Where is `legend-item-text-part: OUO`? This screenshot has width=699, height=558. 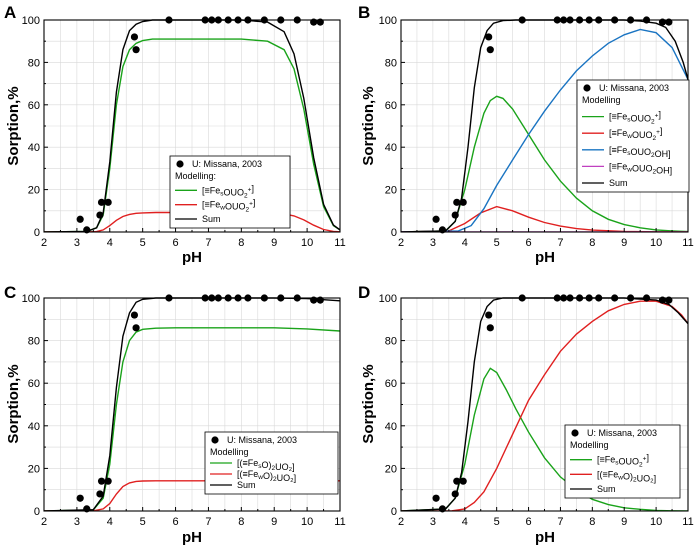
legend-item-text-part: OUO is located at coordinates (641, 119).